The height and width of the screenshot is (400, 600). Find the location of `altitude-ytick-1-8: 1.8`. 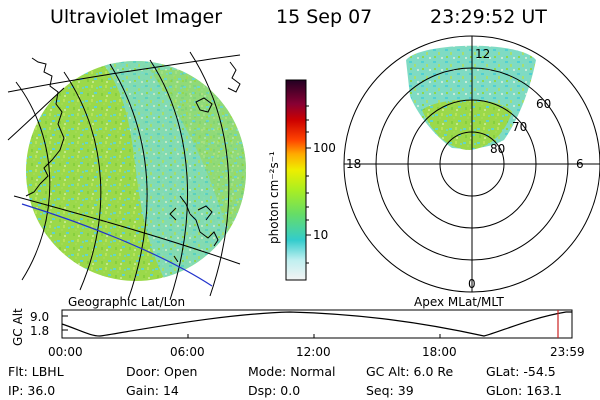

altitude-ytick-1-8: 1.8 is located at coordinates (40, 331).